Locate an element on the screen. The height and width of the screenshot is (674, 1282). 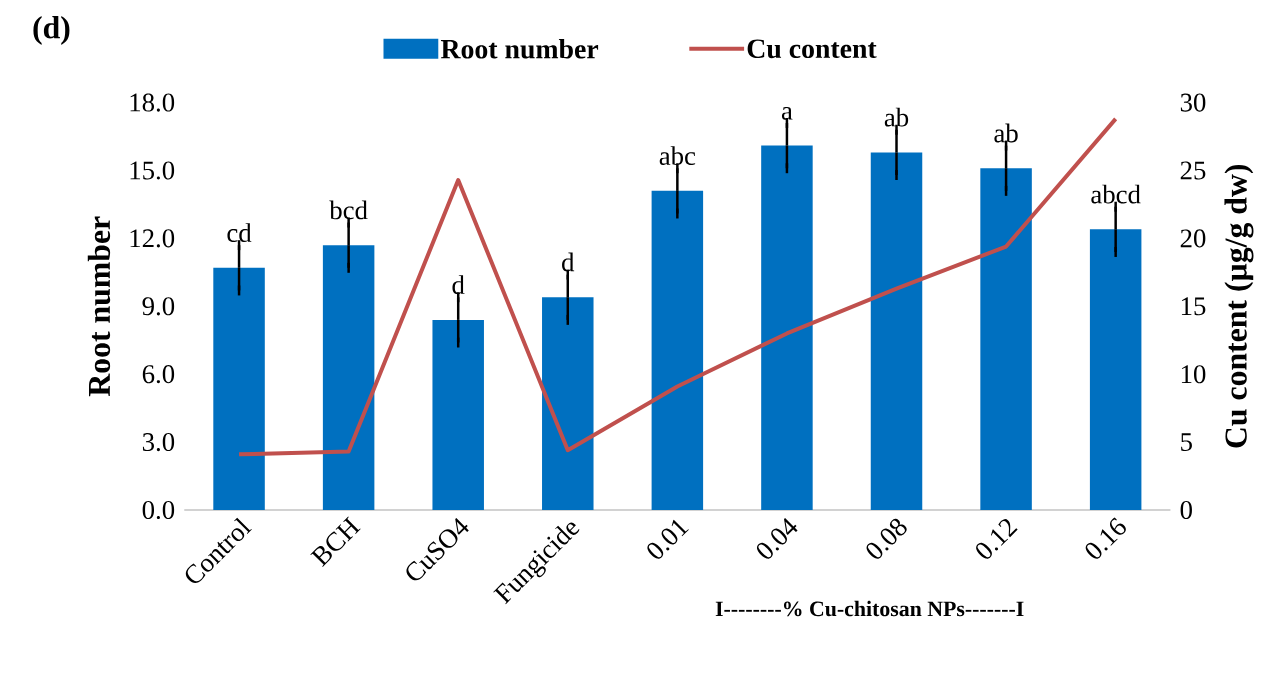
y2-tick-label: 10 is located at coordinates (1193, 374).